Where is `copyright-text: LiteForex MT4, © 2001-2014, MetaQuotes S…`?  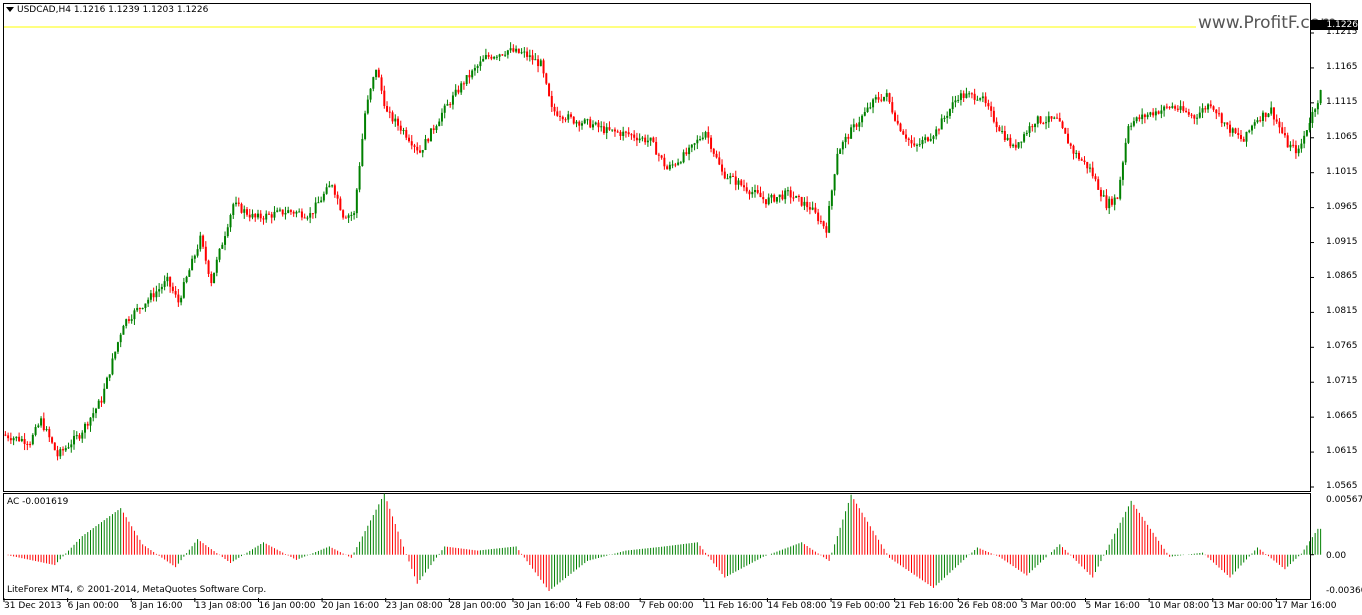 copyright-text: LiteForex MT4, © 2001-2014, MetaQuotes S… is located at coordinates (137, 590).